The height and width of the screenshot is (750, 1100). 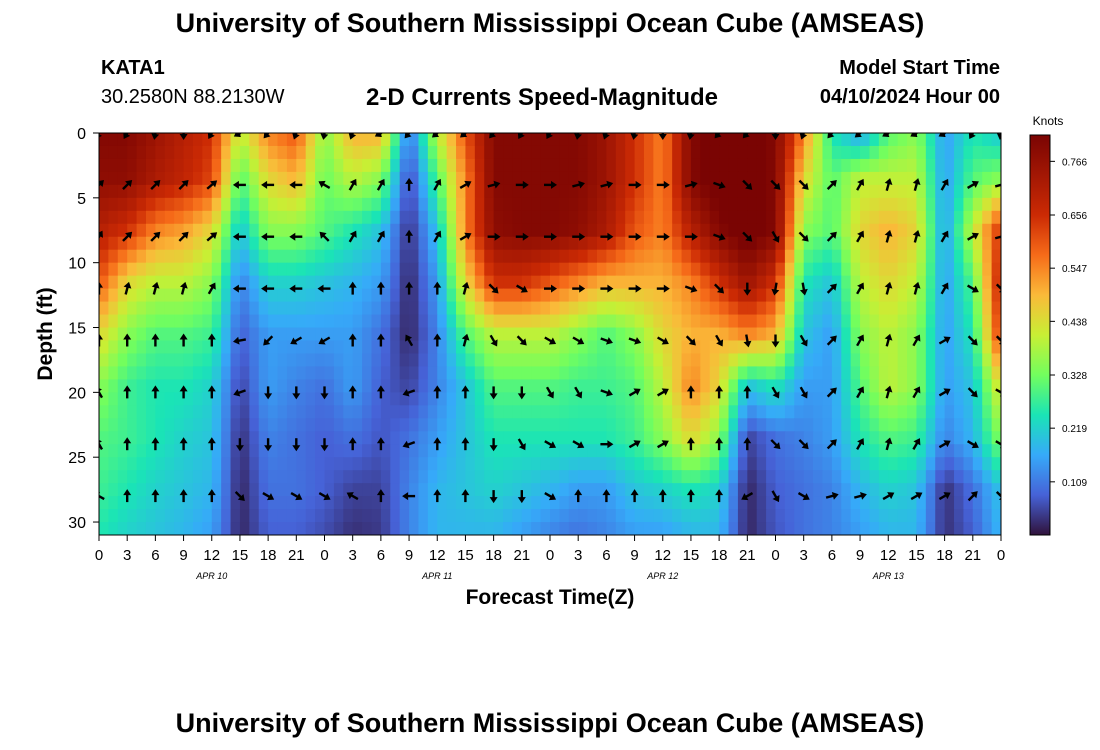 I want to click on colorbar-tick-label: 0.547, so click(x=1074, y=269).